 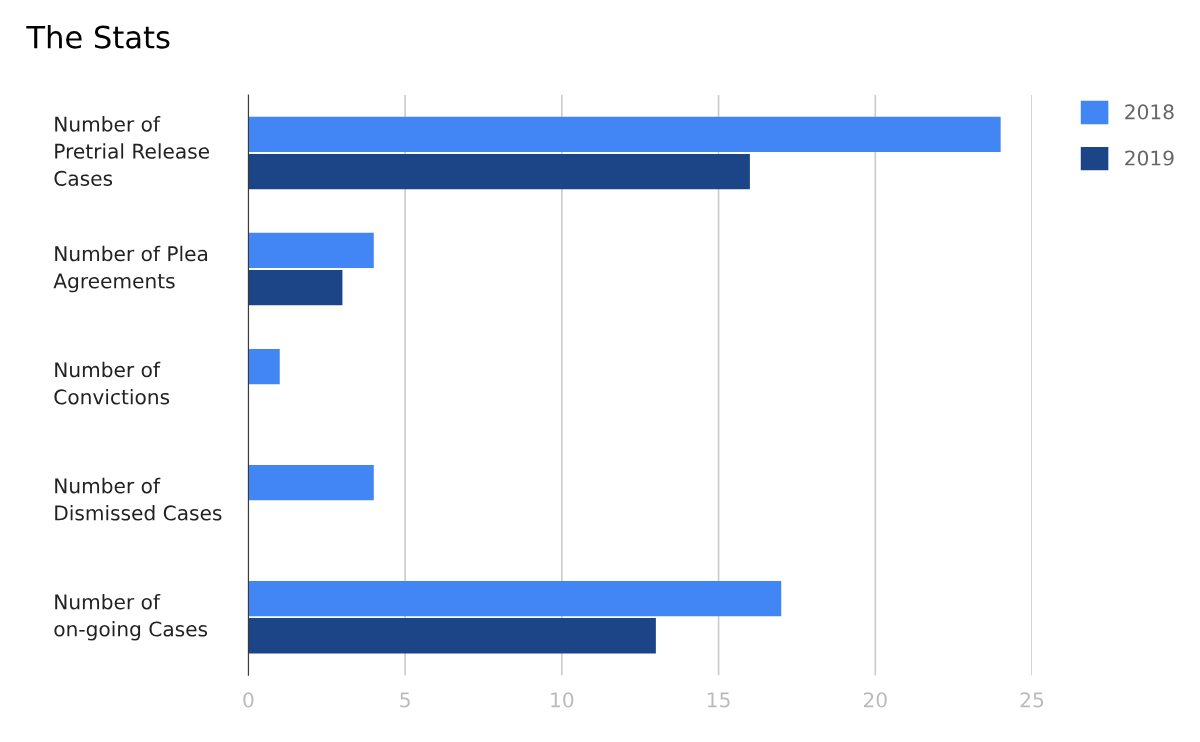 I want to click on legend-label: 2018, so click(x=1149, y=112).